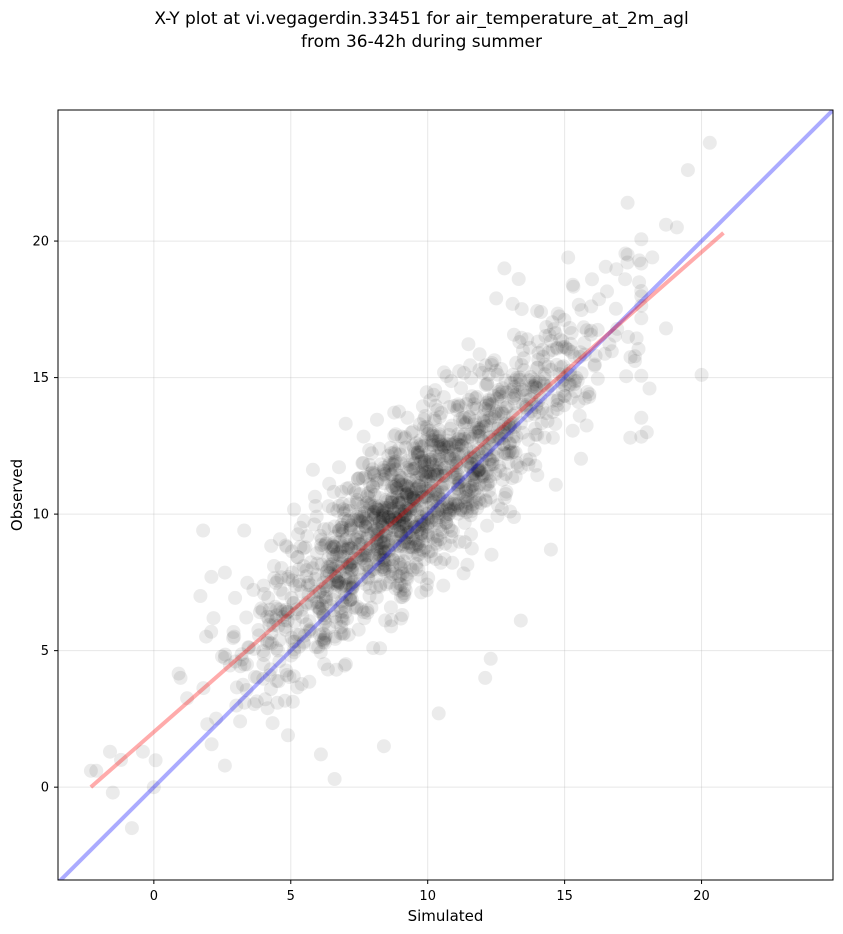 The width and height of the screenshot is (843, 934). What do you see at coordinates (701, 896) in the screenshot?
I see `x-tick-label: 20` at bounding box center [701, 896].